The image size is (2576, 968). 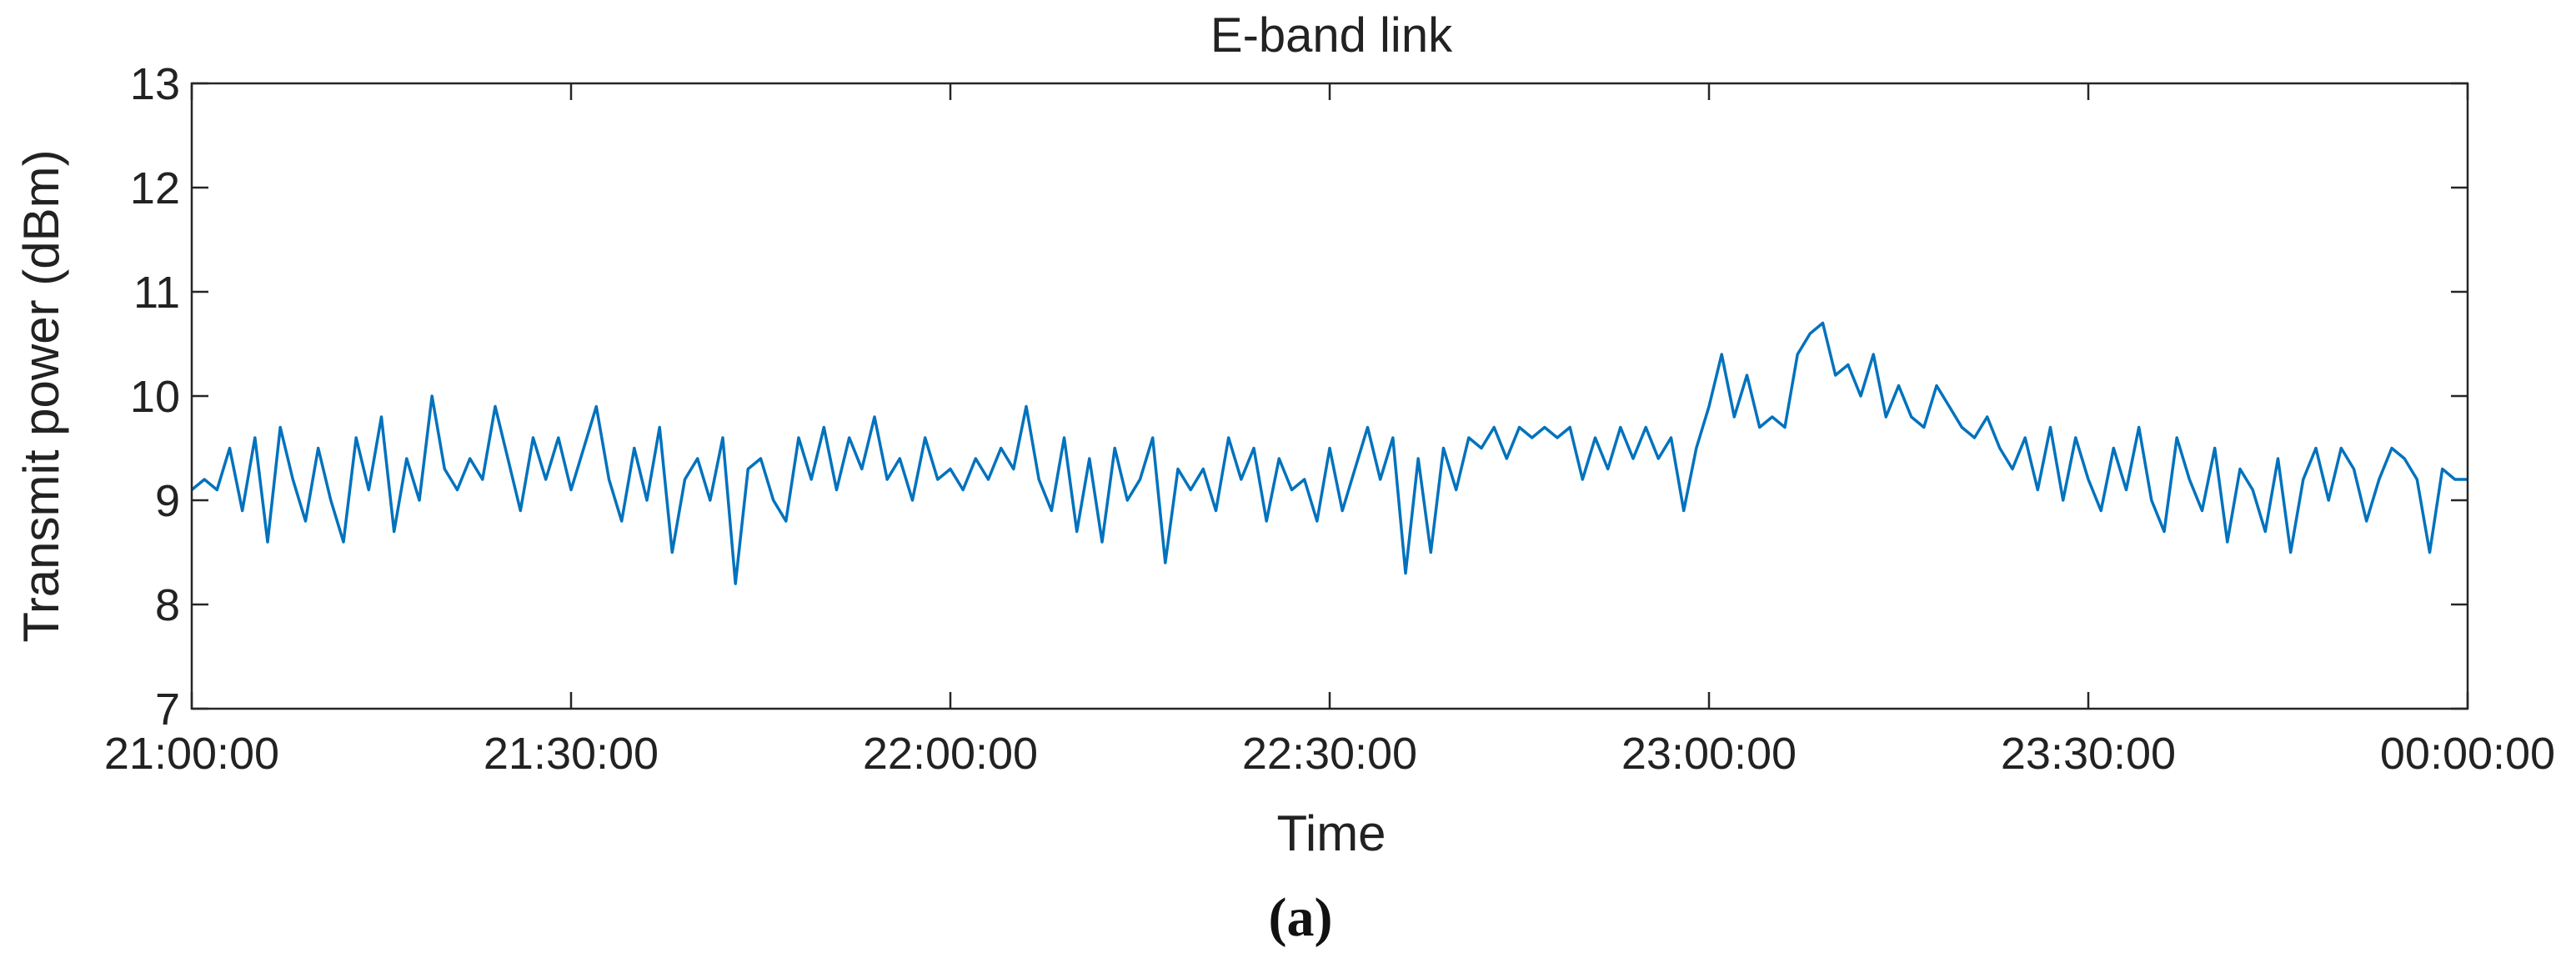 I want to click on y-tick-label: 12, so click(x=155, y=188).